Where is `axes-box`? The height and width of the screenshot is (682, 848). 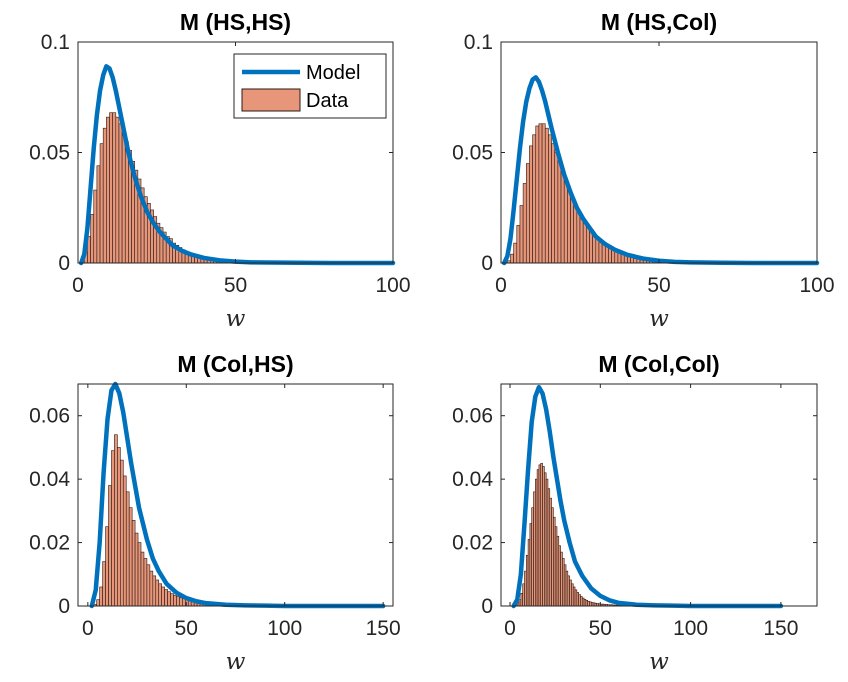 axes-box is located at coordinates (235, 495).